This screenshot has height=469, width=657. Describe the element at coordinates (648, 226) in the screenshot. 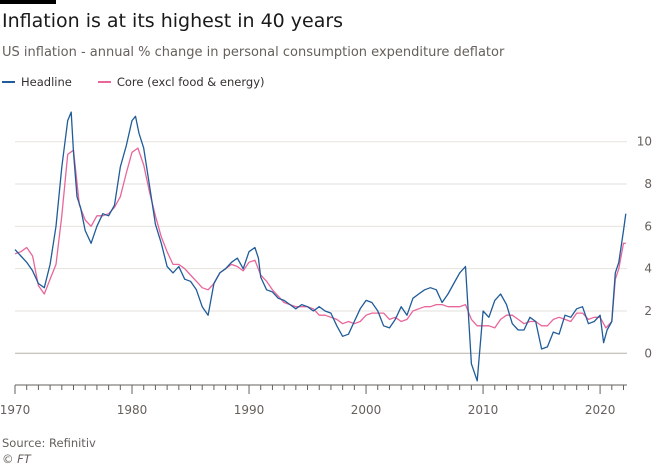

I see `y-tick-label-6: 6` at that location.